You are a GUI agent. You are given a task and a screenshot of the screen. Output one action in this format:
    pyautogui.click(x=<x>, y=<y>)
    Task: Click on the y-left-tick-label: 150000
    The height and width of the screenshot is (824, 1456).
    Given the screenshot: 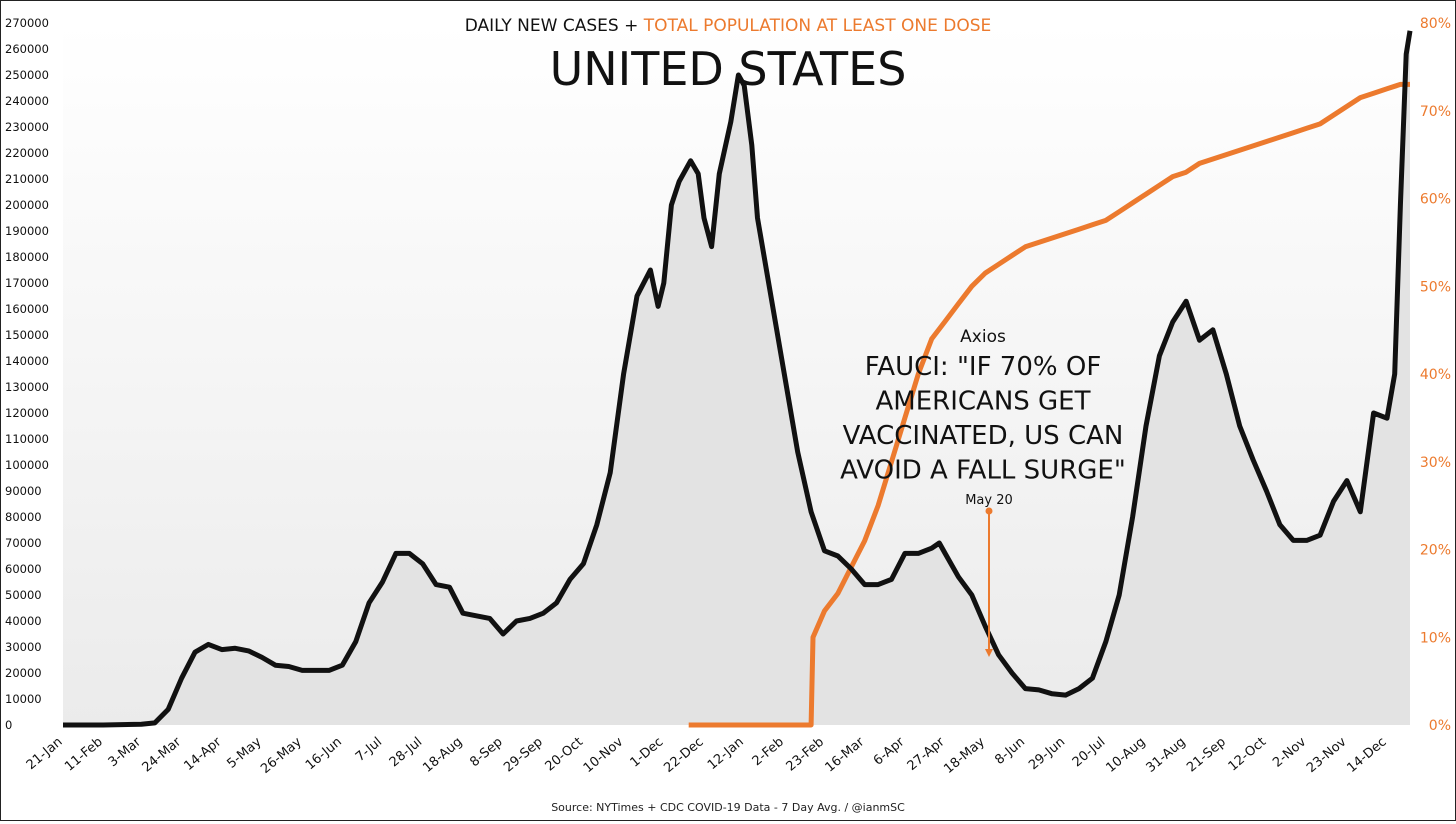 What is the action you would take?
    pyautogui.click(x=27, y=335)
    